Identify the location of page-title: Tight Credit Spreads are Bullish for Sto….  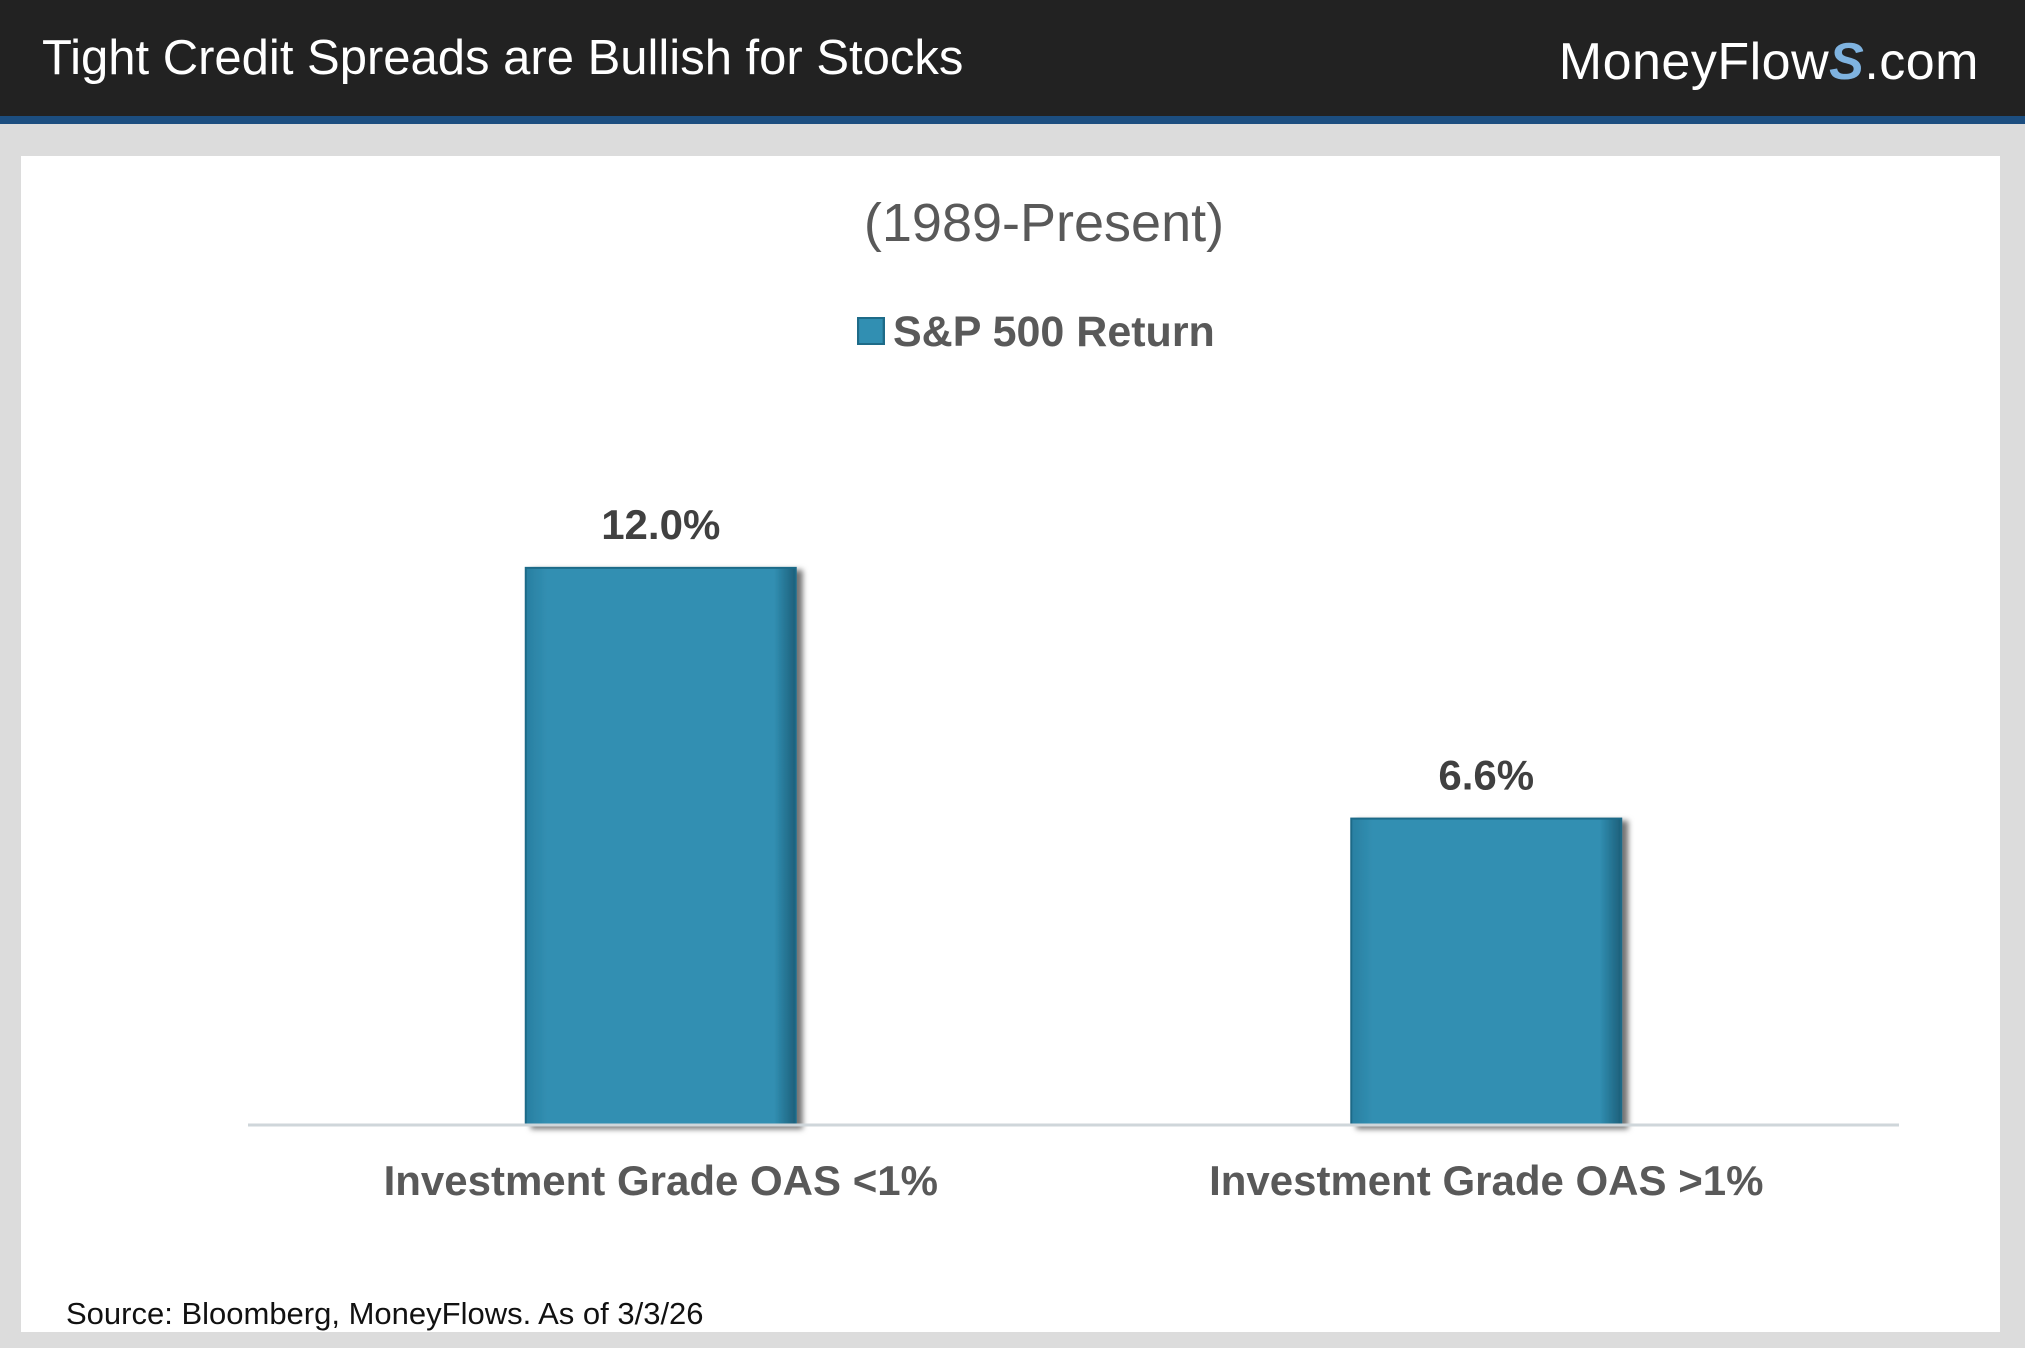
(503, 58).